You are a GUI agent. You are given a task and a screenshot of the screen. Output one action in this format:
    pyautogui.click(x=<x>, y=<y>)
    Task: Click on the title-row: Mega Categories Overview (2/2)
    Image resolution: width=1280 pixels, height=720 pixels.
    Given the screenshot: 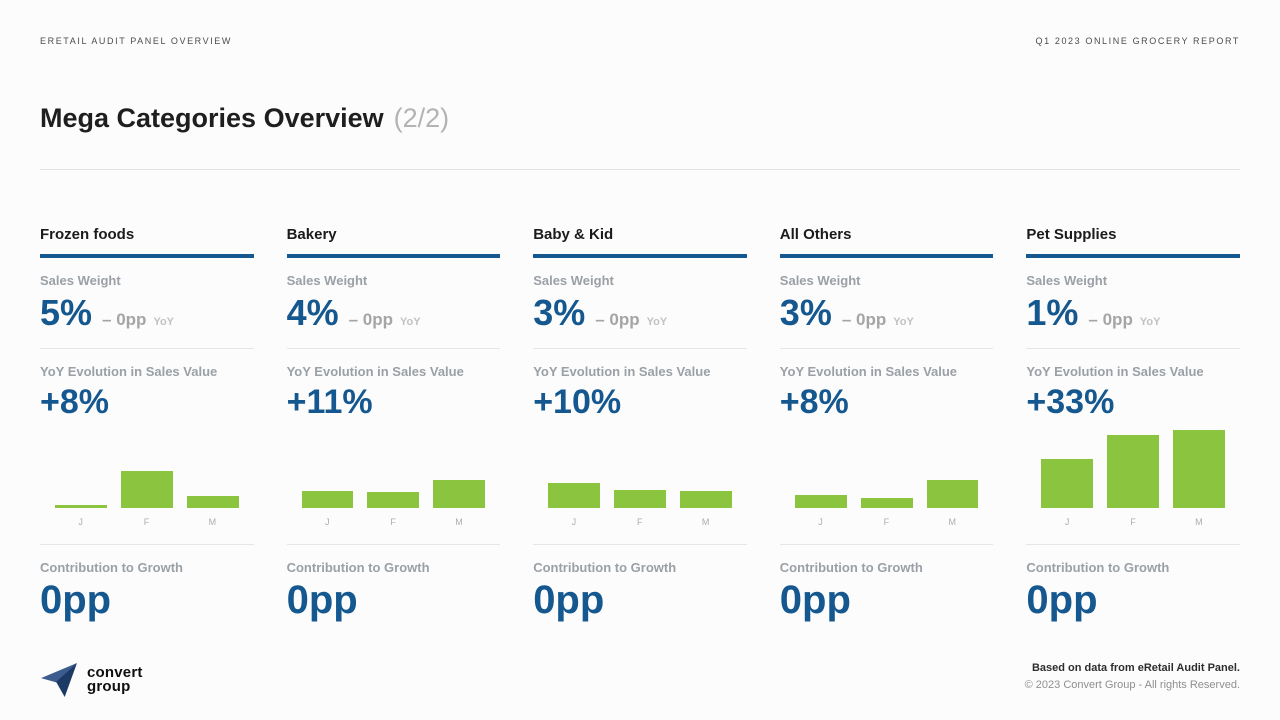 What is the action you would take?
    pyautogui.click(x=640, y=119)
    